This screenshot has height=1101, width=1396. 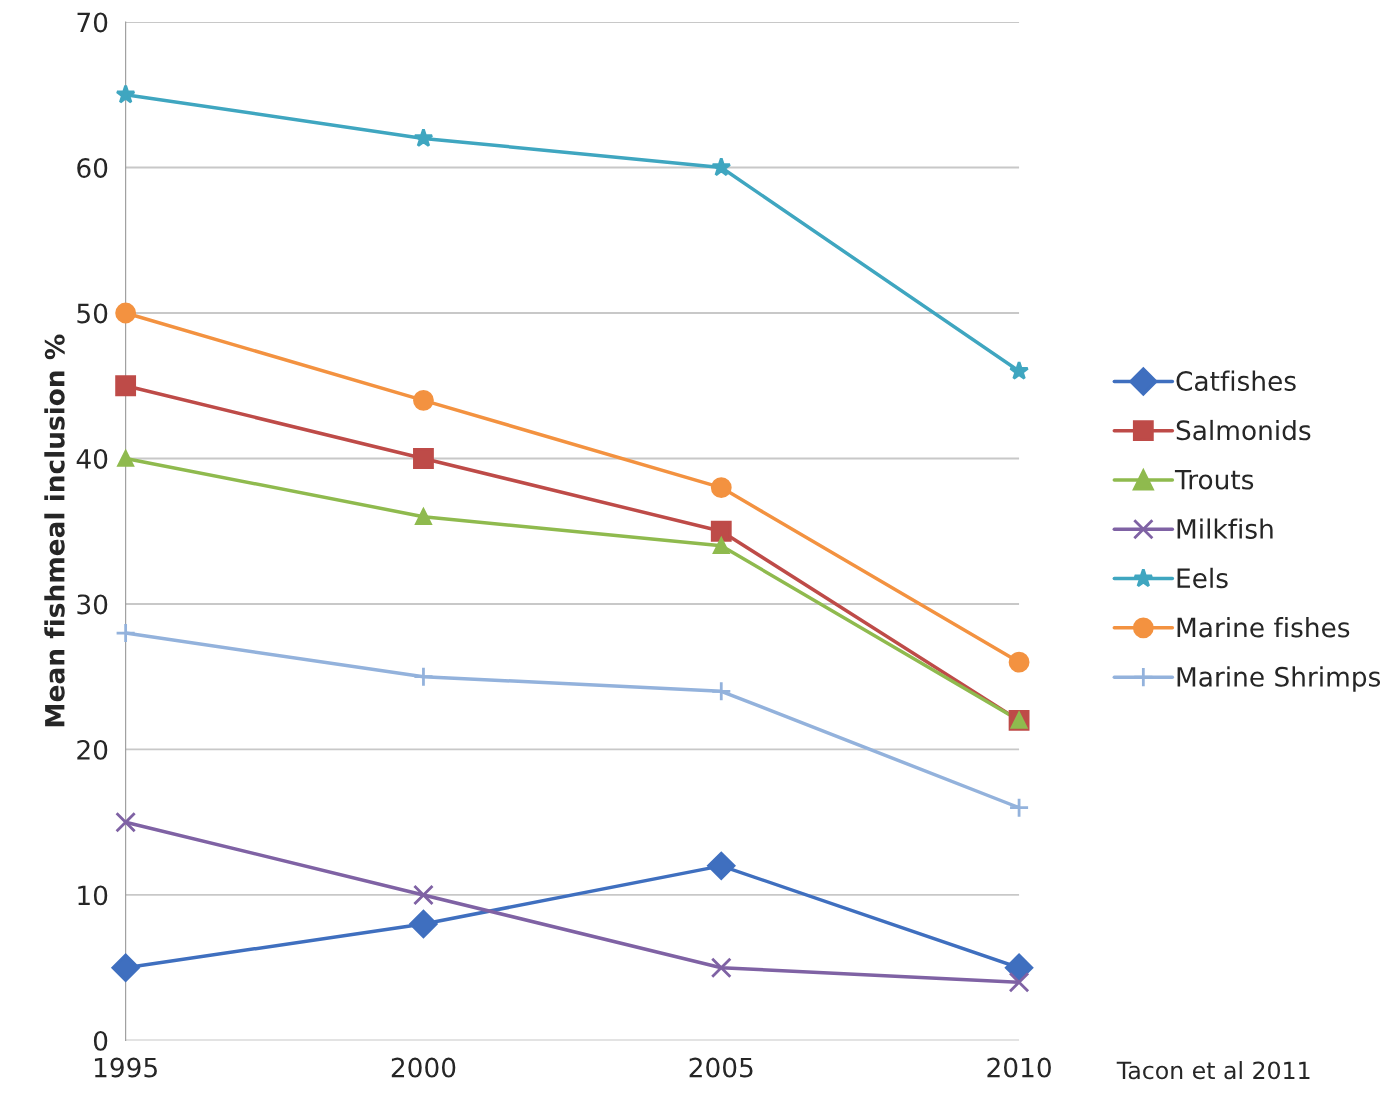 What do you see at coordinates (1236, 381) in the screenshot?
I see `legend-label: Catfishes` at bounding box center [1236, 381].